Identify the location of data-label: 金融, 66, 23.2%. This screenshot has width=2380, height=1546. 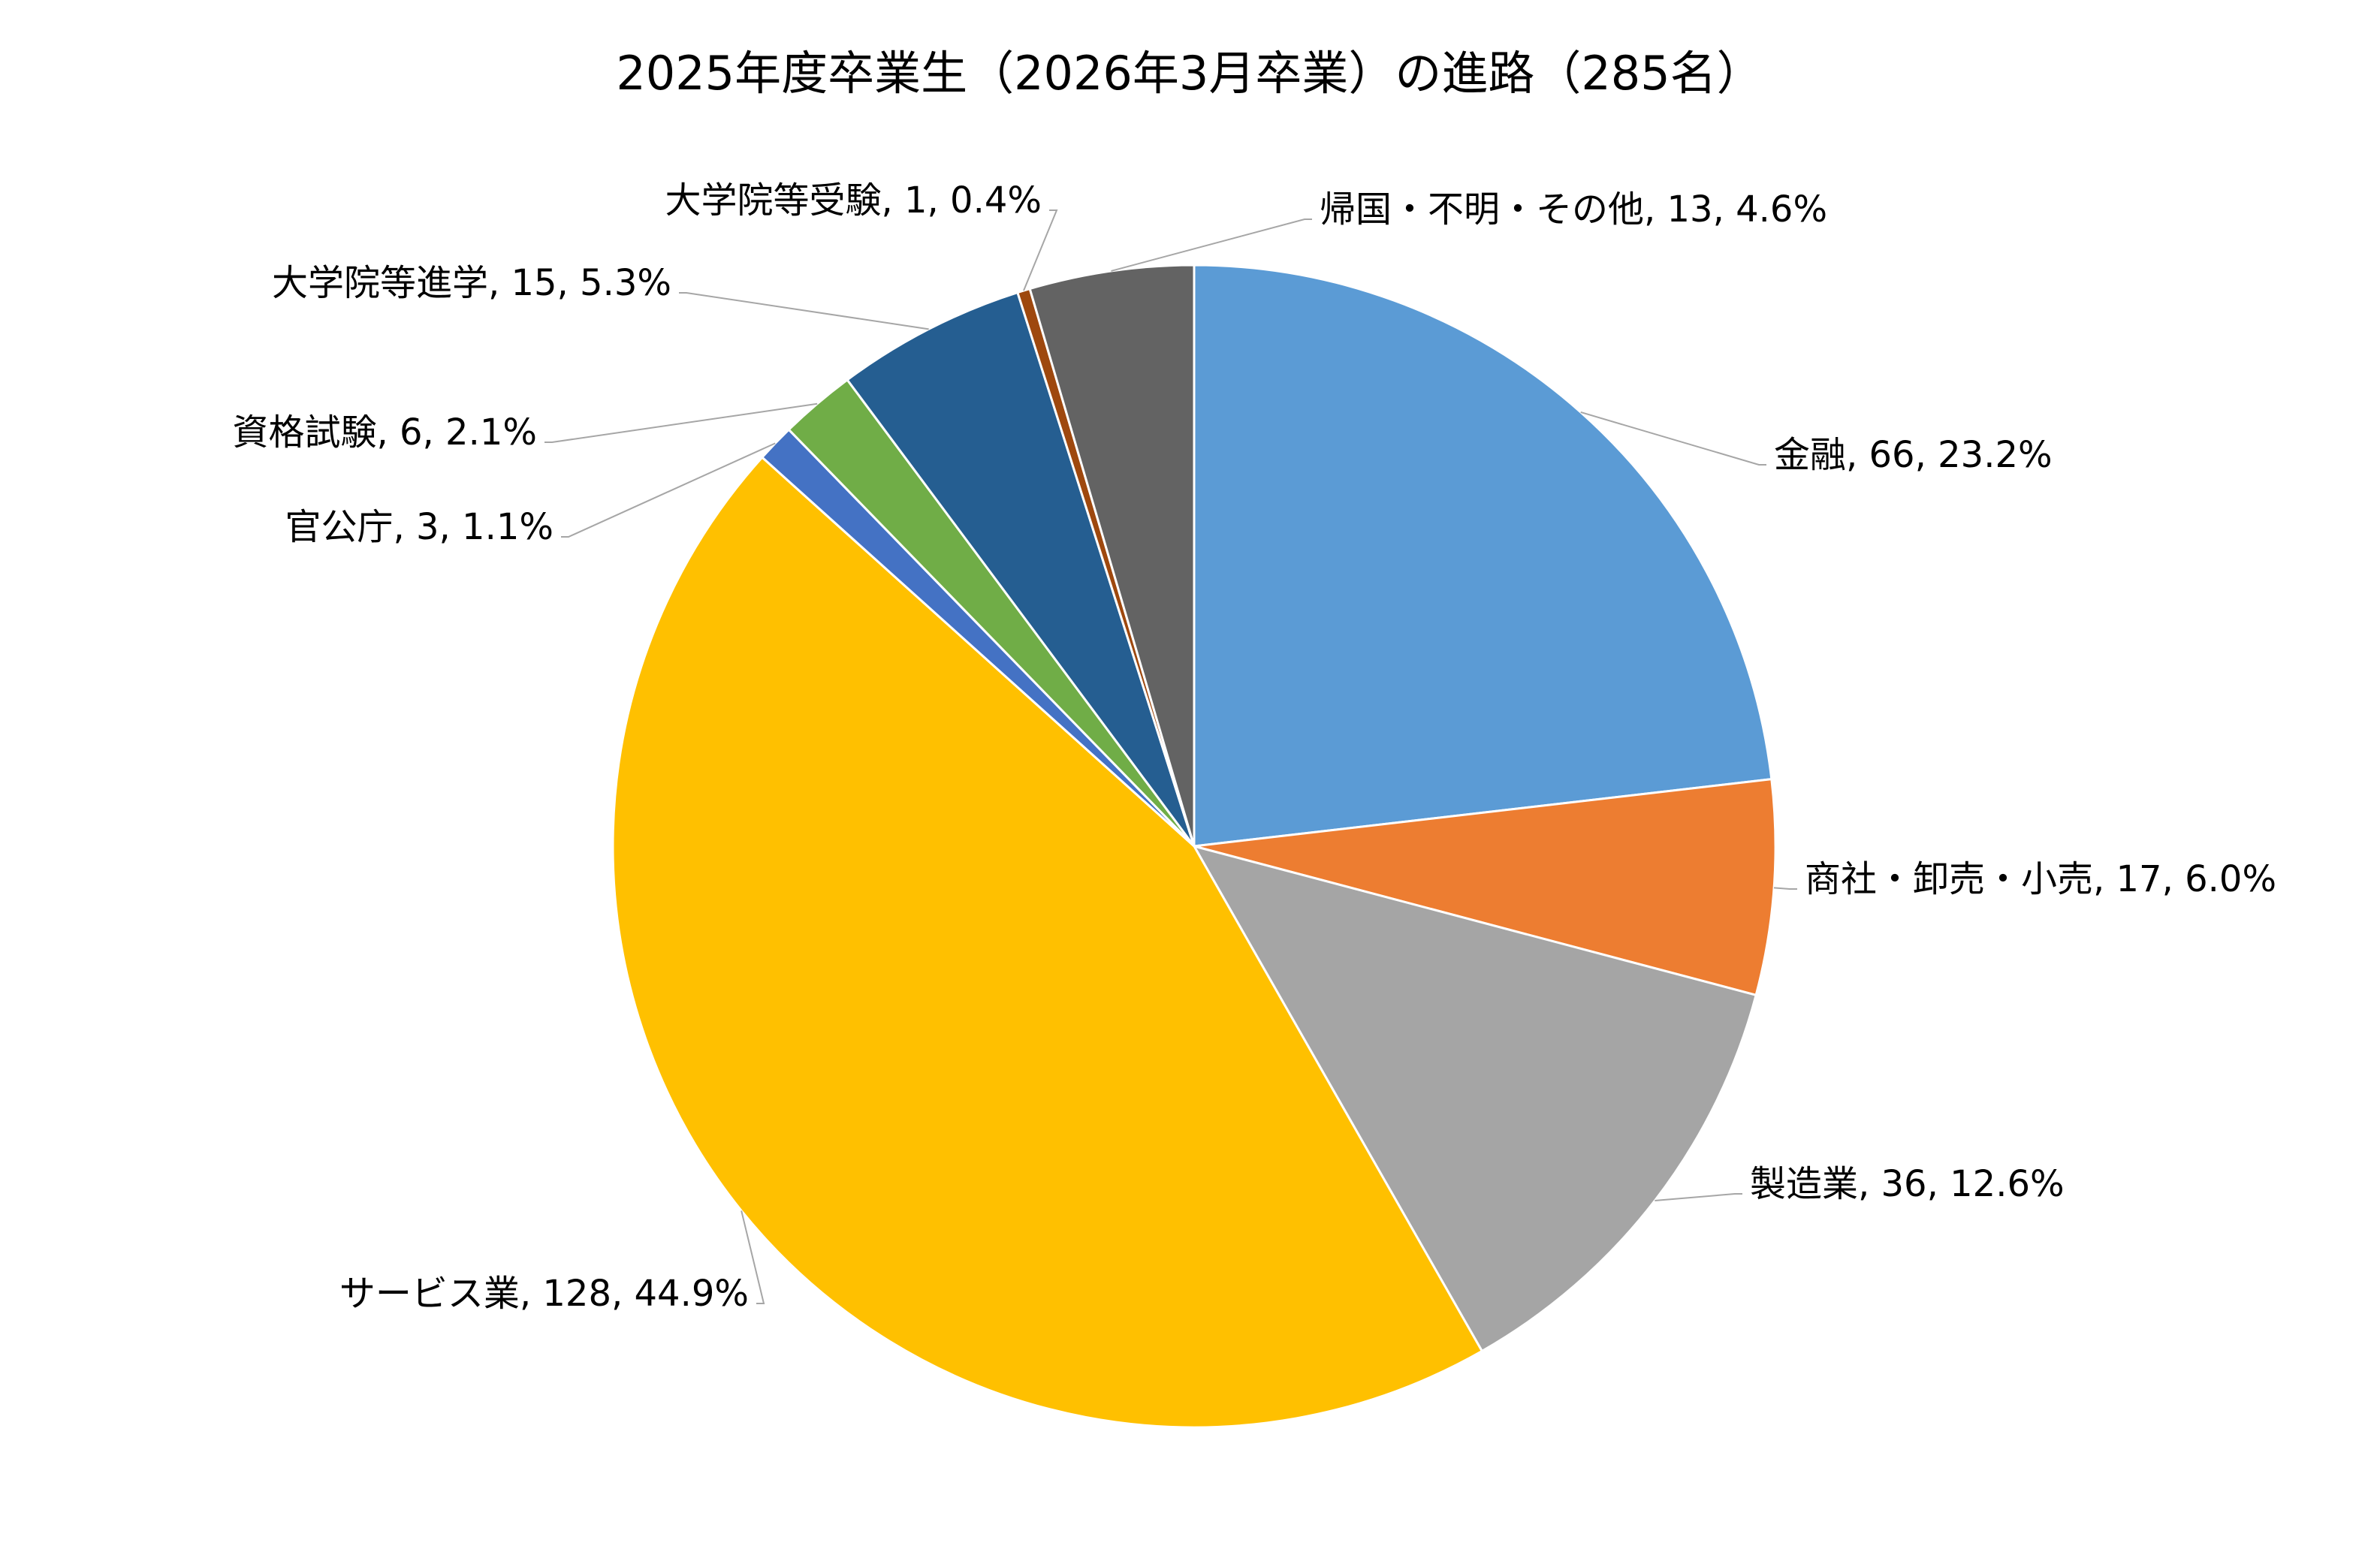
(1913, 455).